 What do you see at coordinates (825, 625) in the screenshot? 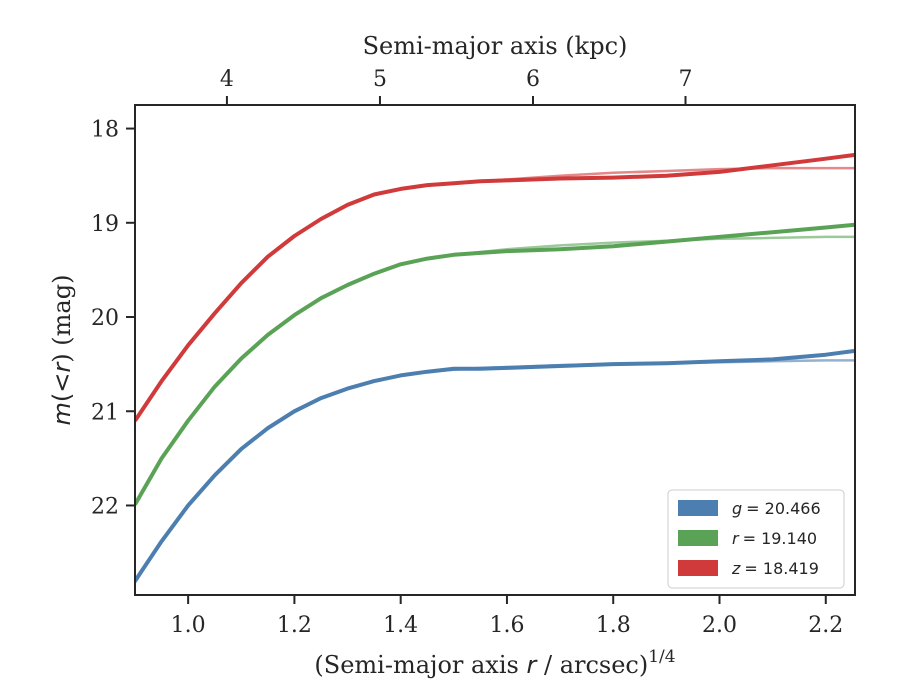
I see `x-tick-label: 2.2` at bounding box center [825, 625].